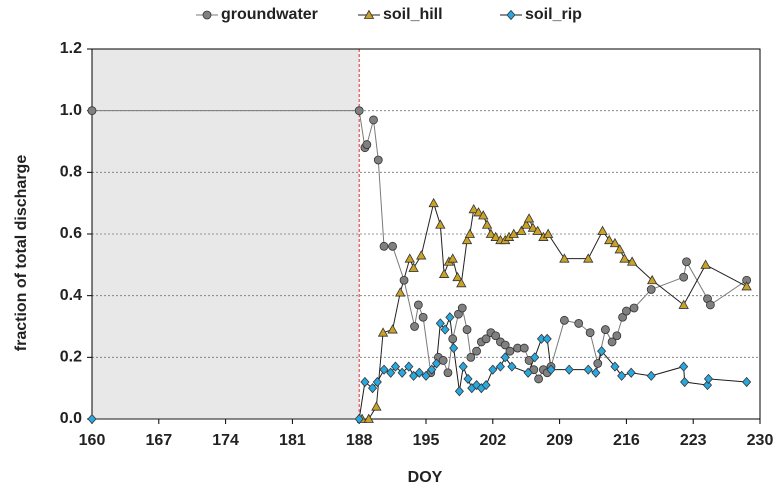 The height and width of the screenshot is (497, 782). Describe the element at coordinates (92, 440) in the screenshot. I see `x-tick-label: 160` at that location.